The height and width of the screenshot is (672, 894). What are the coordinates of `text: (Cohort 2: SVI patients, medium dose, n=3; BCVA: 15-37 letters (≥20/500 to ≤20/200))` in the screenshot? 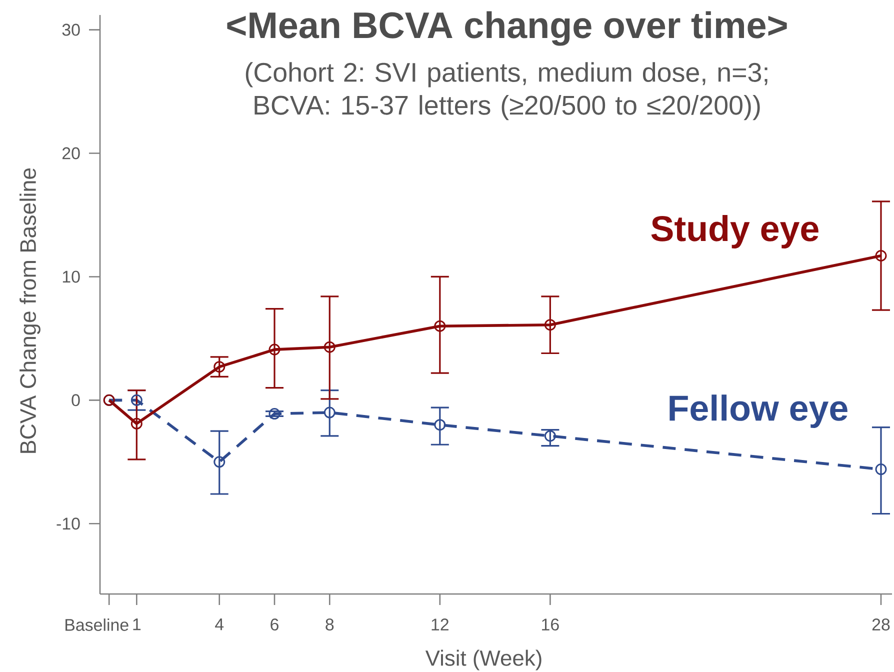 It's located at (507, 91).